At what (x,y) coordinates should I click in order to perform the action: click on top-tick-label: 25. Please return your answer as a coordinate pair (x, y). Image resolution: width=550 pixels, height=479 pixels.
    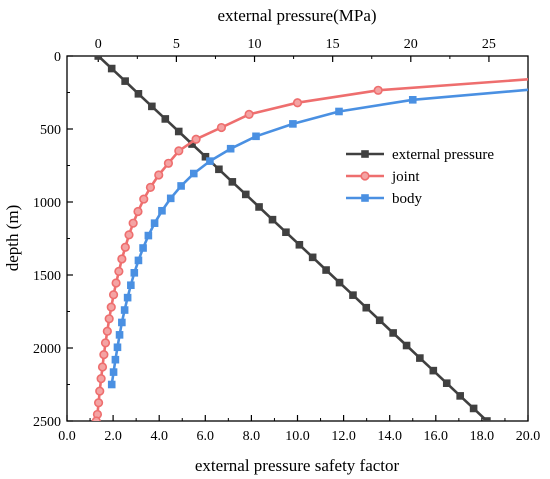
    Looking at the image, I should click on (489, 44).